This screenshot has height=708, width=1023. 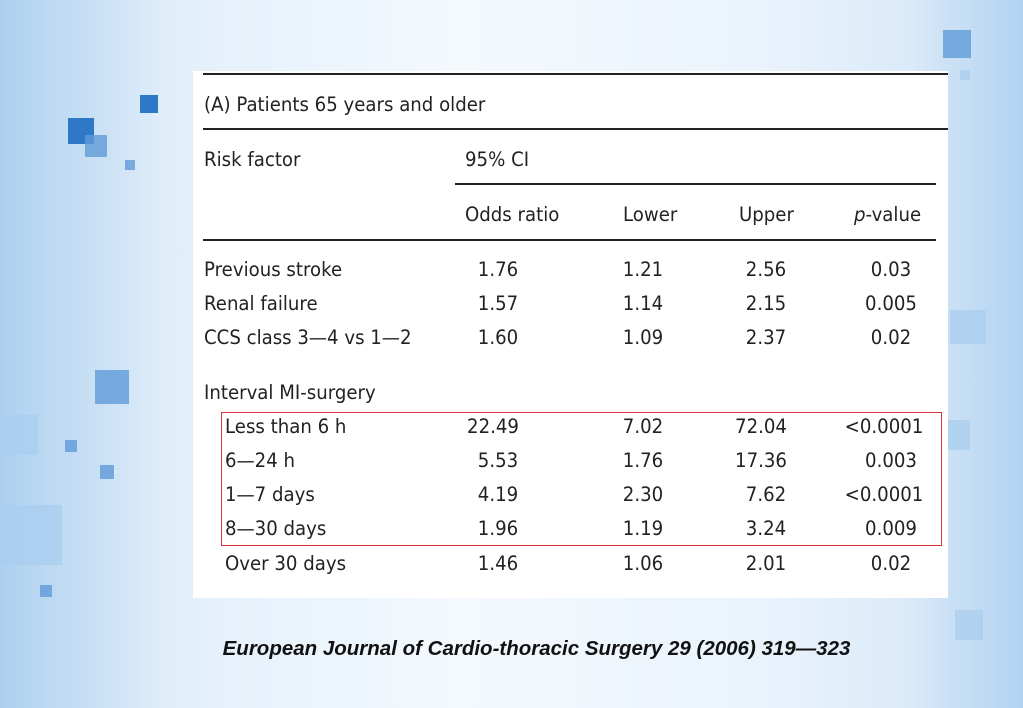 I want to click on header-p-value: p-value, so click(x=887, y=215).